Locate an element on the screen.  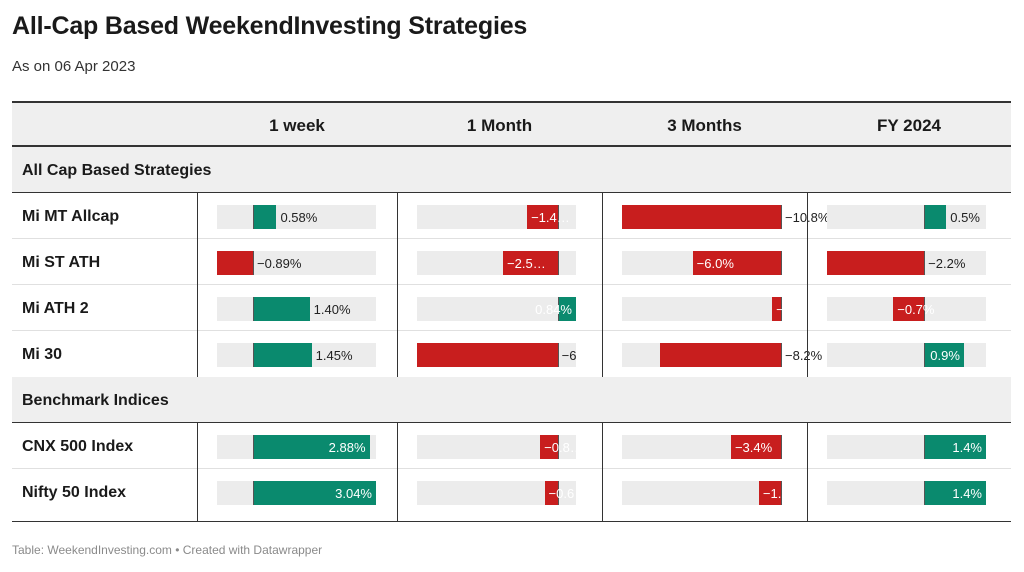
value-label: −6.0% is located at coordinates (715, 263).